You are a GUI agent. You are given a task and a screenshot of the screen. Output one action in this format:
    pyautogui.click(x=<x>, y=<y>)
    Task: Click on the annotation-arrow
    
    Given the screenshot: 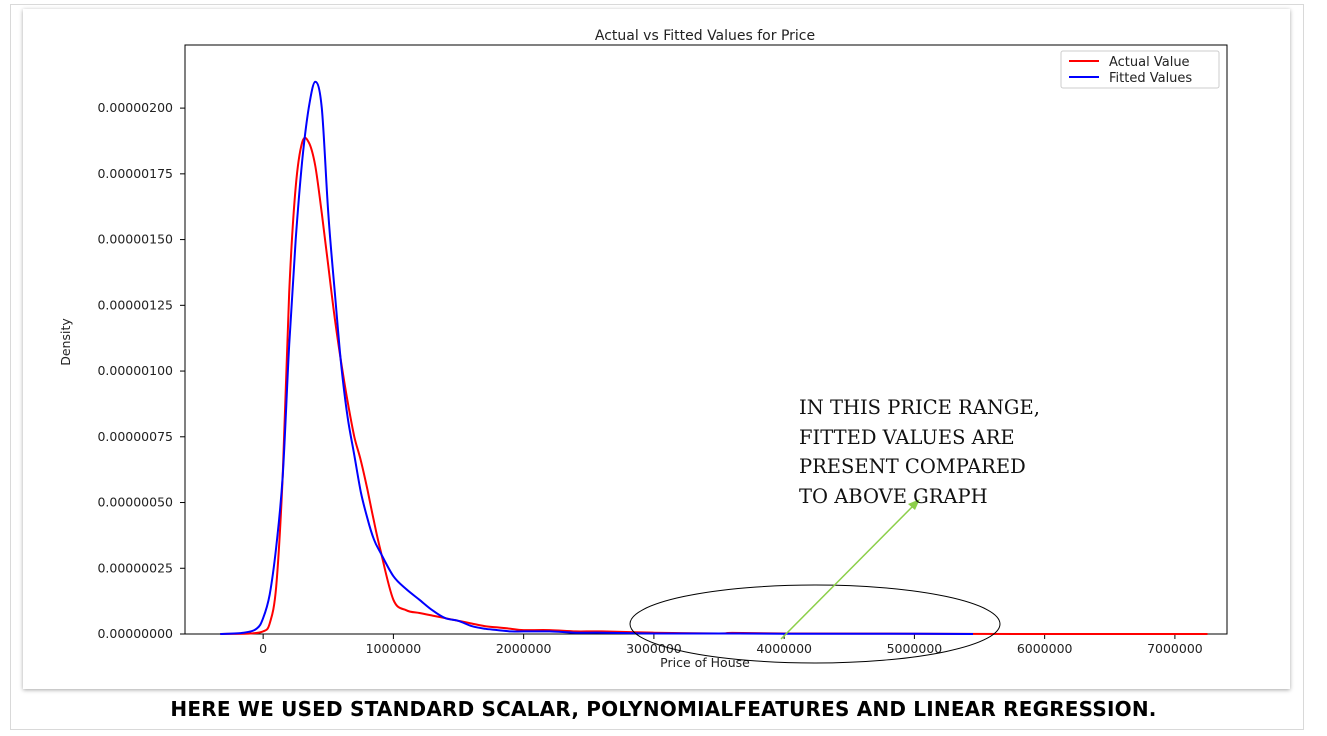 What is the action you would take?
    pyautogui.click(x=848, y=571)
    